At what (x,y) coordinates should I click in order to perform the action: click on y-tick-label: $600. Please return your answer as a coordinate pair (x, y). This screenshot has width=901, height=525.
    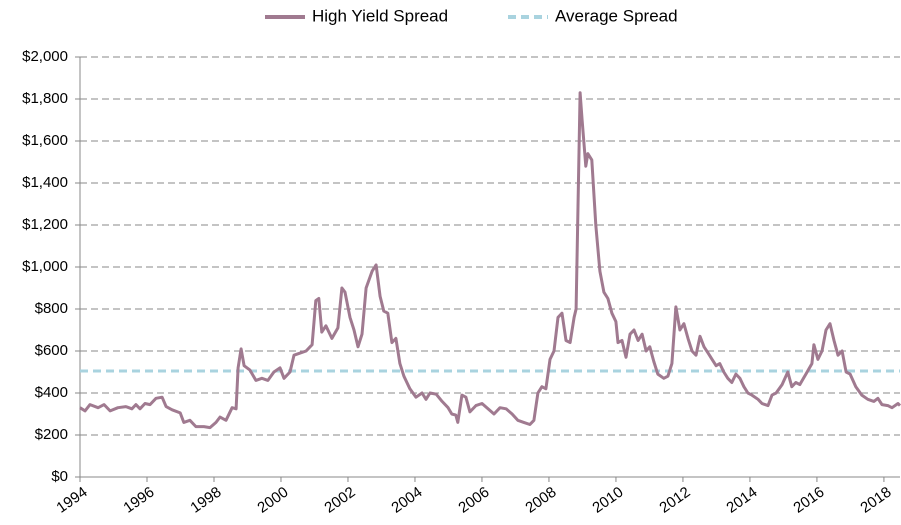
    Looking at the image, I should click on (51, 350).